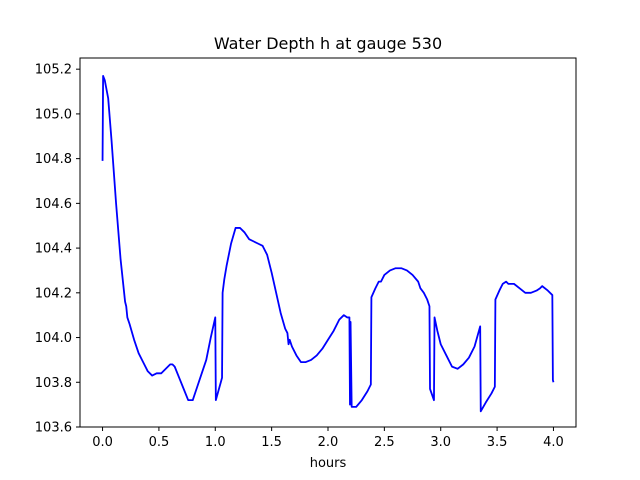 The height and width of the screenshot is (480, 640). What do you see at coordinates (384, 442) in the screenshot?
I see `x-tick-label: 2.5` at bounding box center [384, 442].